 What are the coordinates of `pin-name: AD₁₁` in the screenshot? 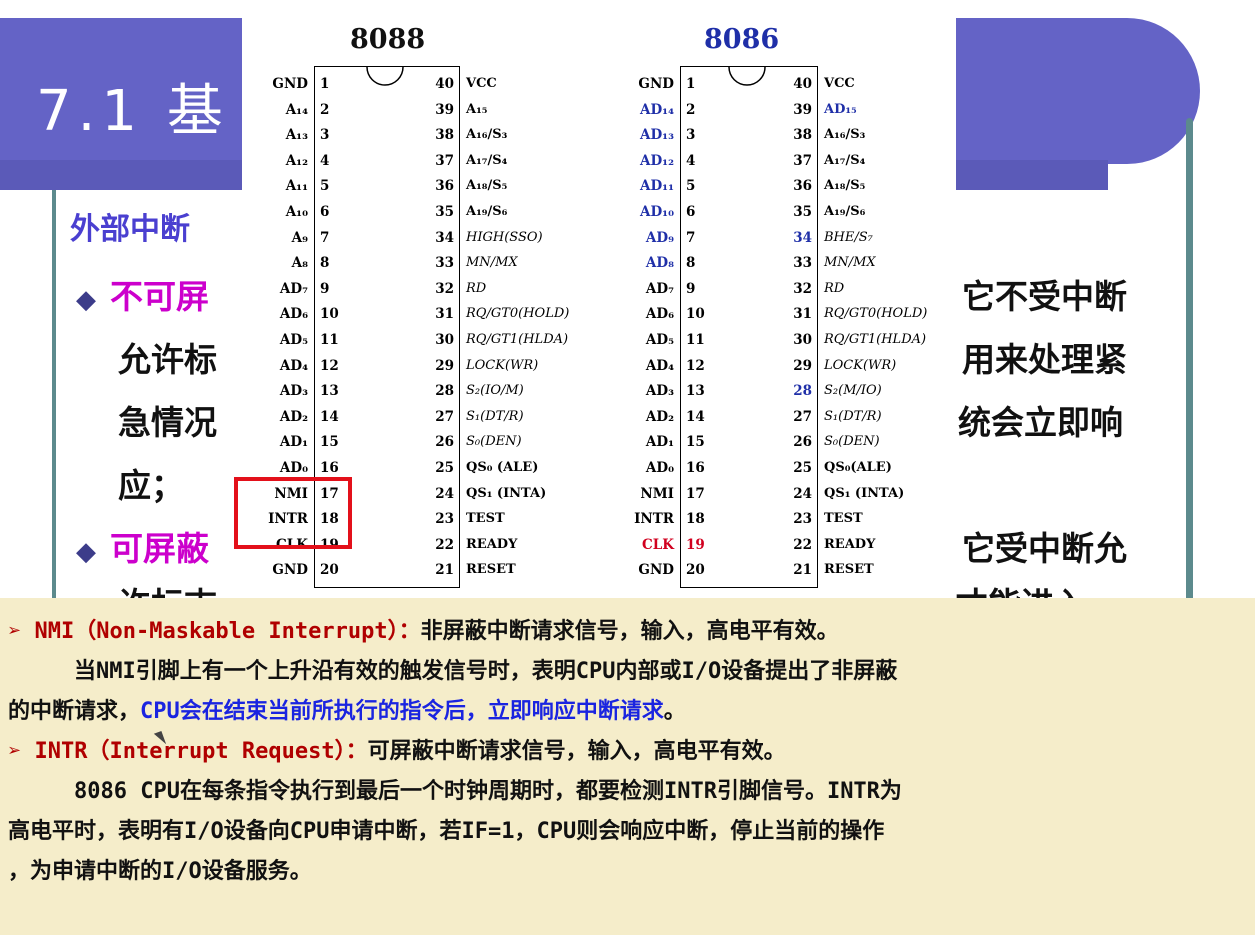 It's located at (656, 186).